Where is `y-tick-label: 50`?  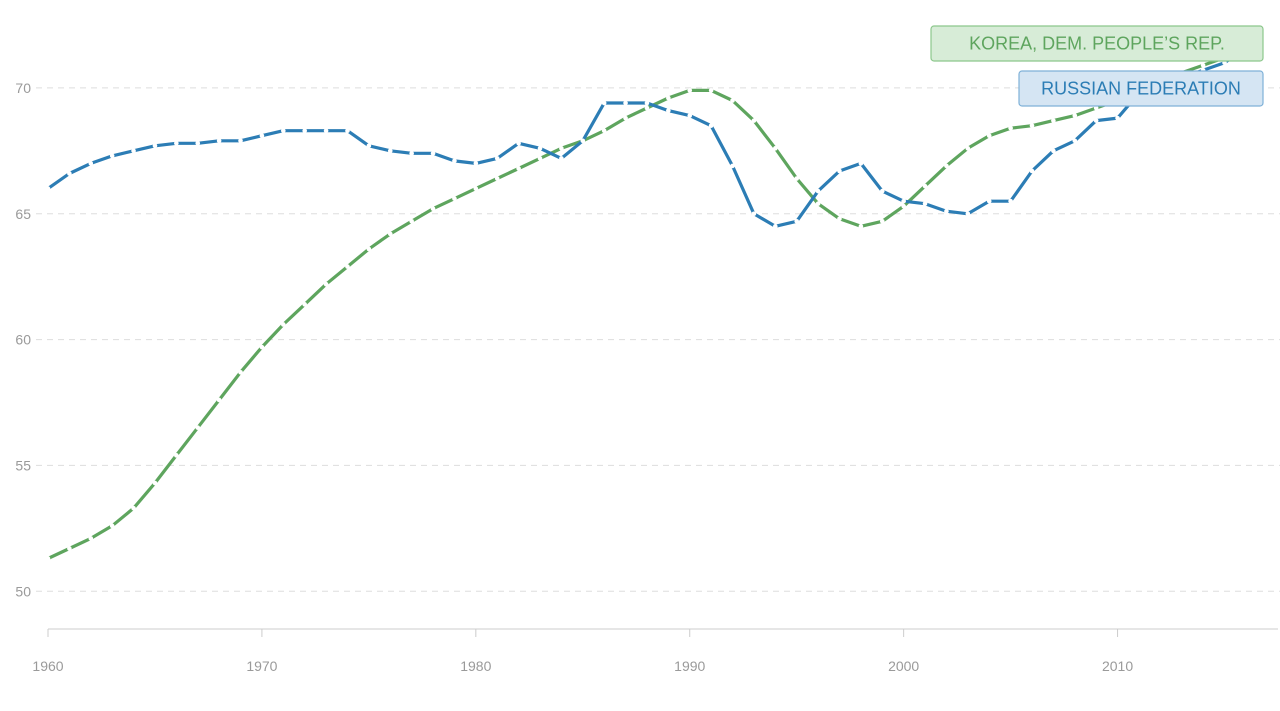 y-tick-label: 50 is located at coordinates (23, 591).